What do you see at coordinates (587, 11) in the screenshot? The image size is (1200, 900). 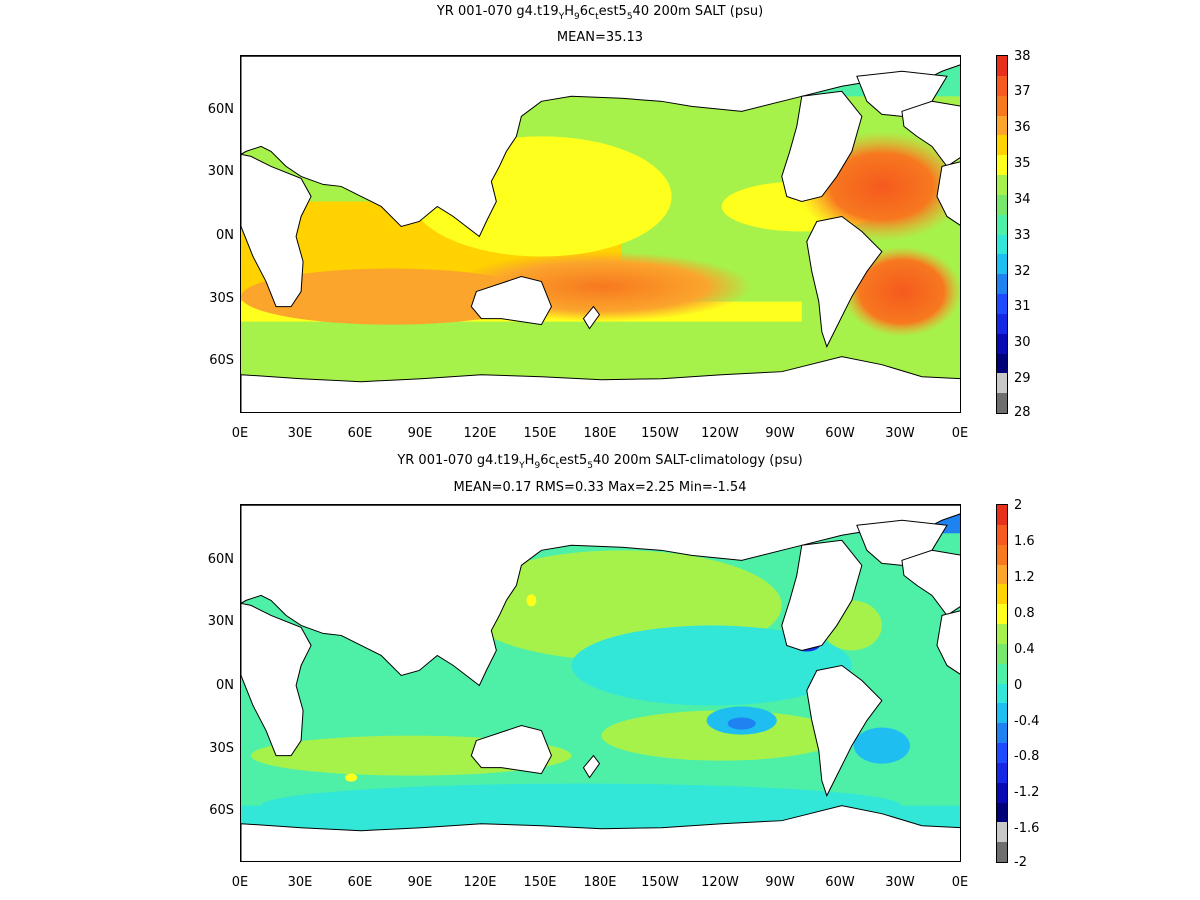 I see `panel1-title-text: 6c` at bounding box center [587, 11].